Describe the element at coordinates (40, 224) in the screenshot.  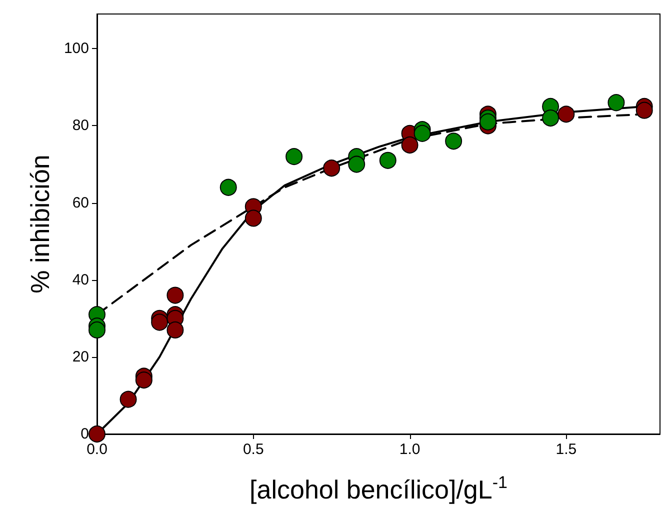
I see `y-axis-title: % inhibición` at that location.